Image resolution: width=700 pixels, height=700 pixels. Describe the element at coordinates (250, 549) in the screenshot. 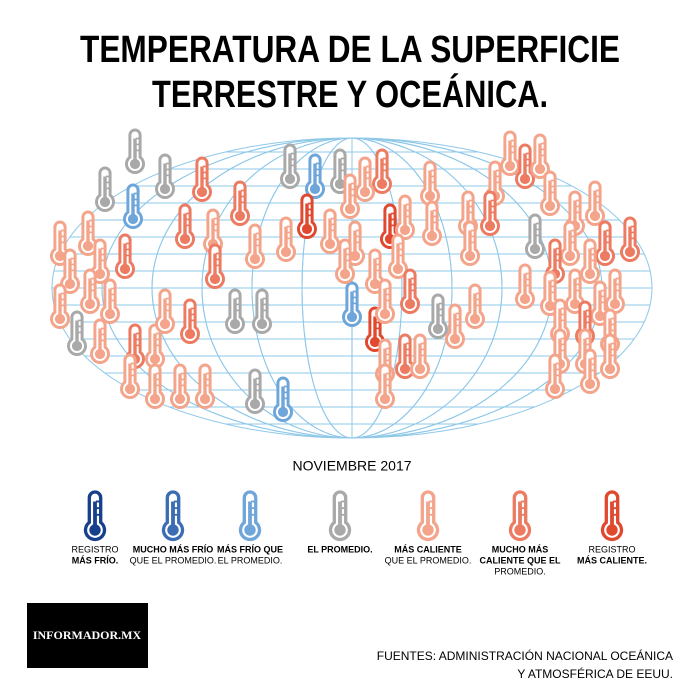

I see `legend-label: MÁS FRÍO QUE` at that location.